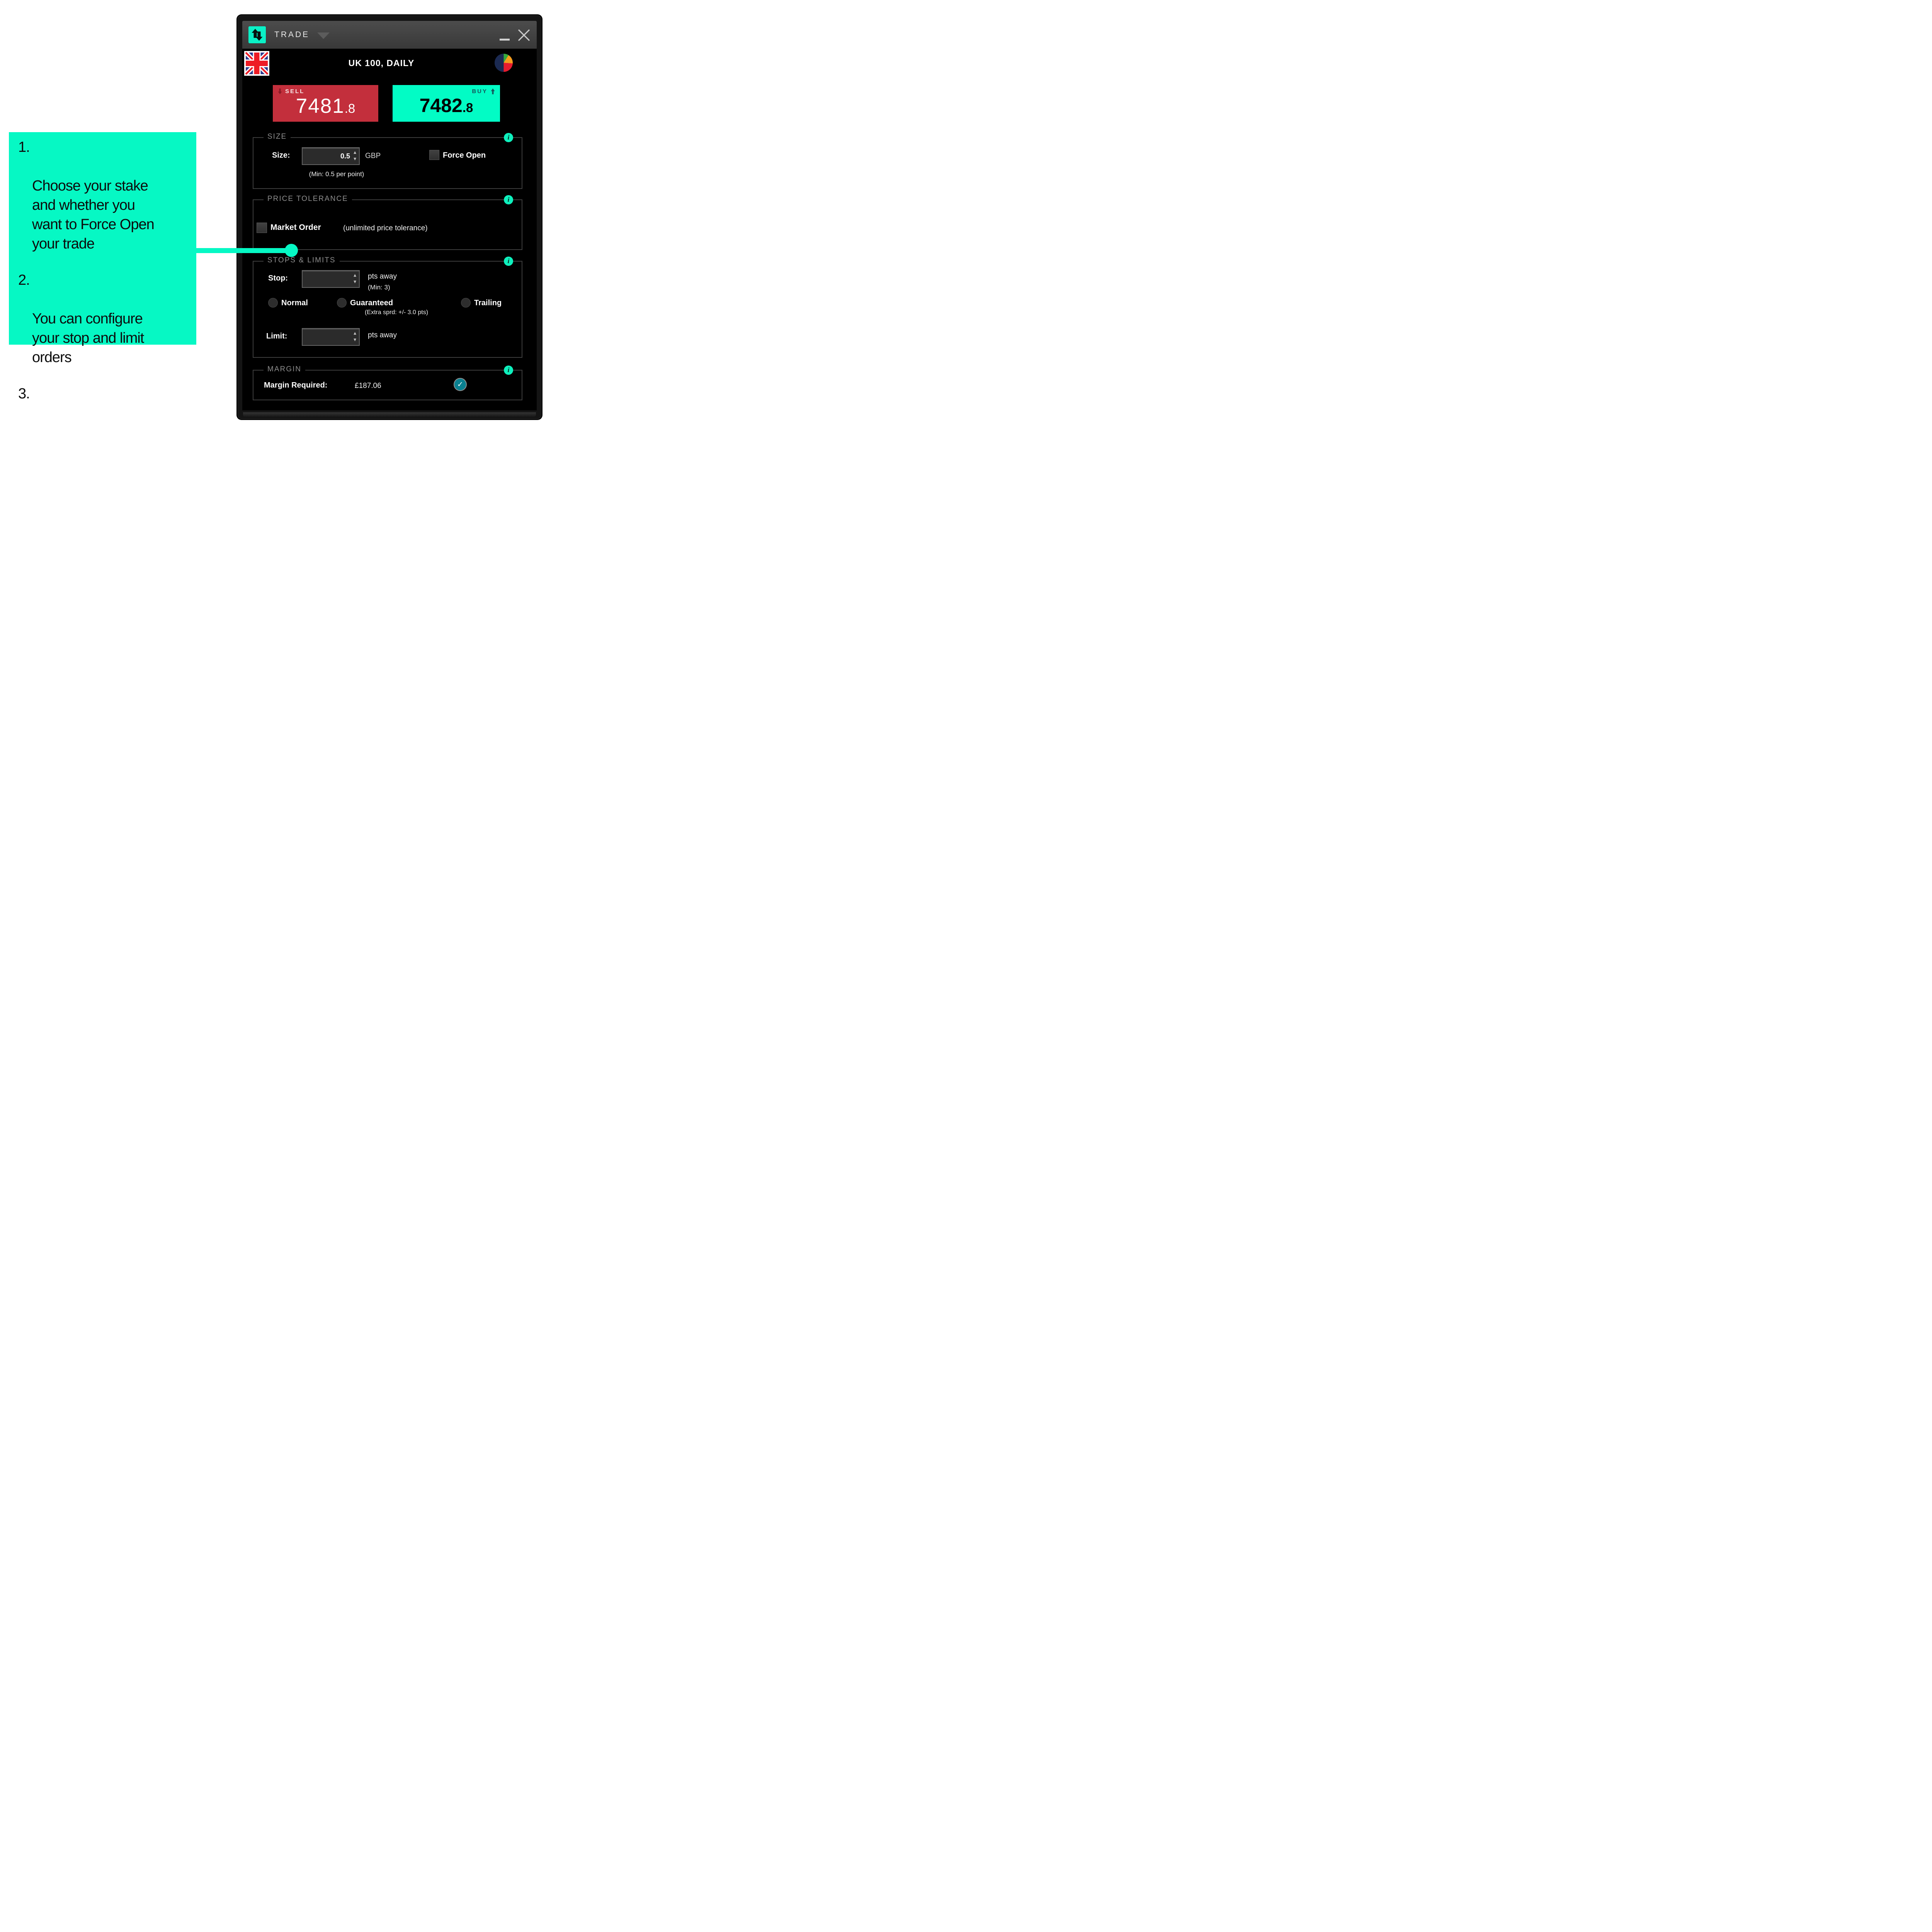 Image resolution: width=1932 pixels, height=1932 pixels. What do you see at coordinates (24, 147) in the screenshot?
I see `instruction-number: 1.` at bounding box center [24, 147].